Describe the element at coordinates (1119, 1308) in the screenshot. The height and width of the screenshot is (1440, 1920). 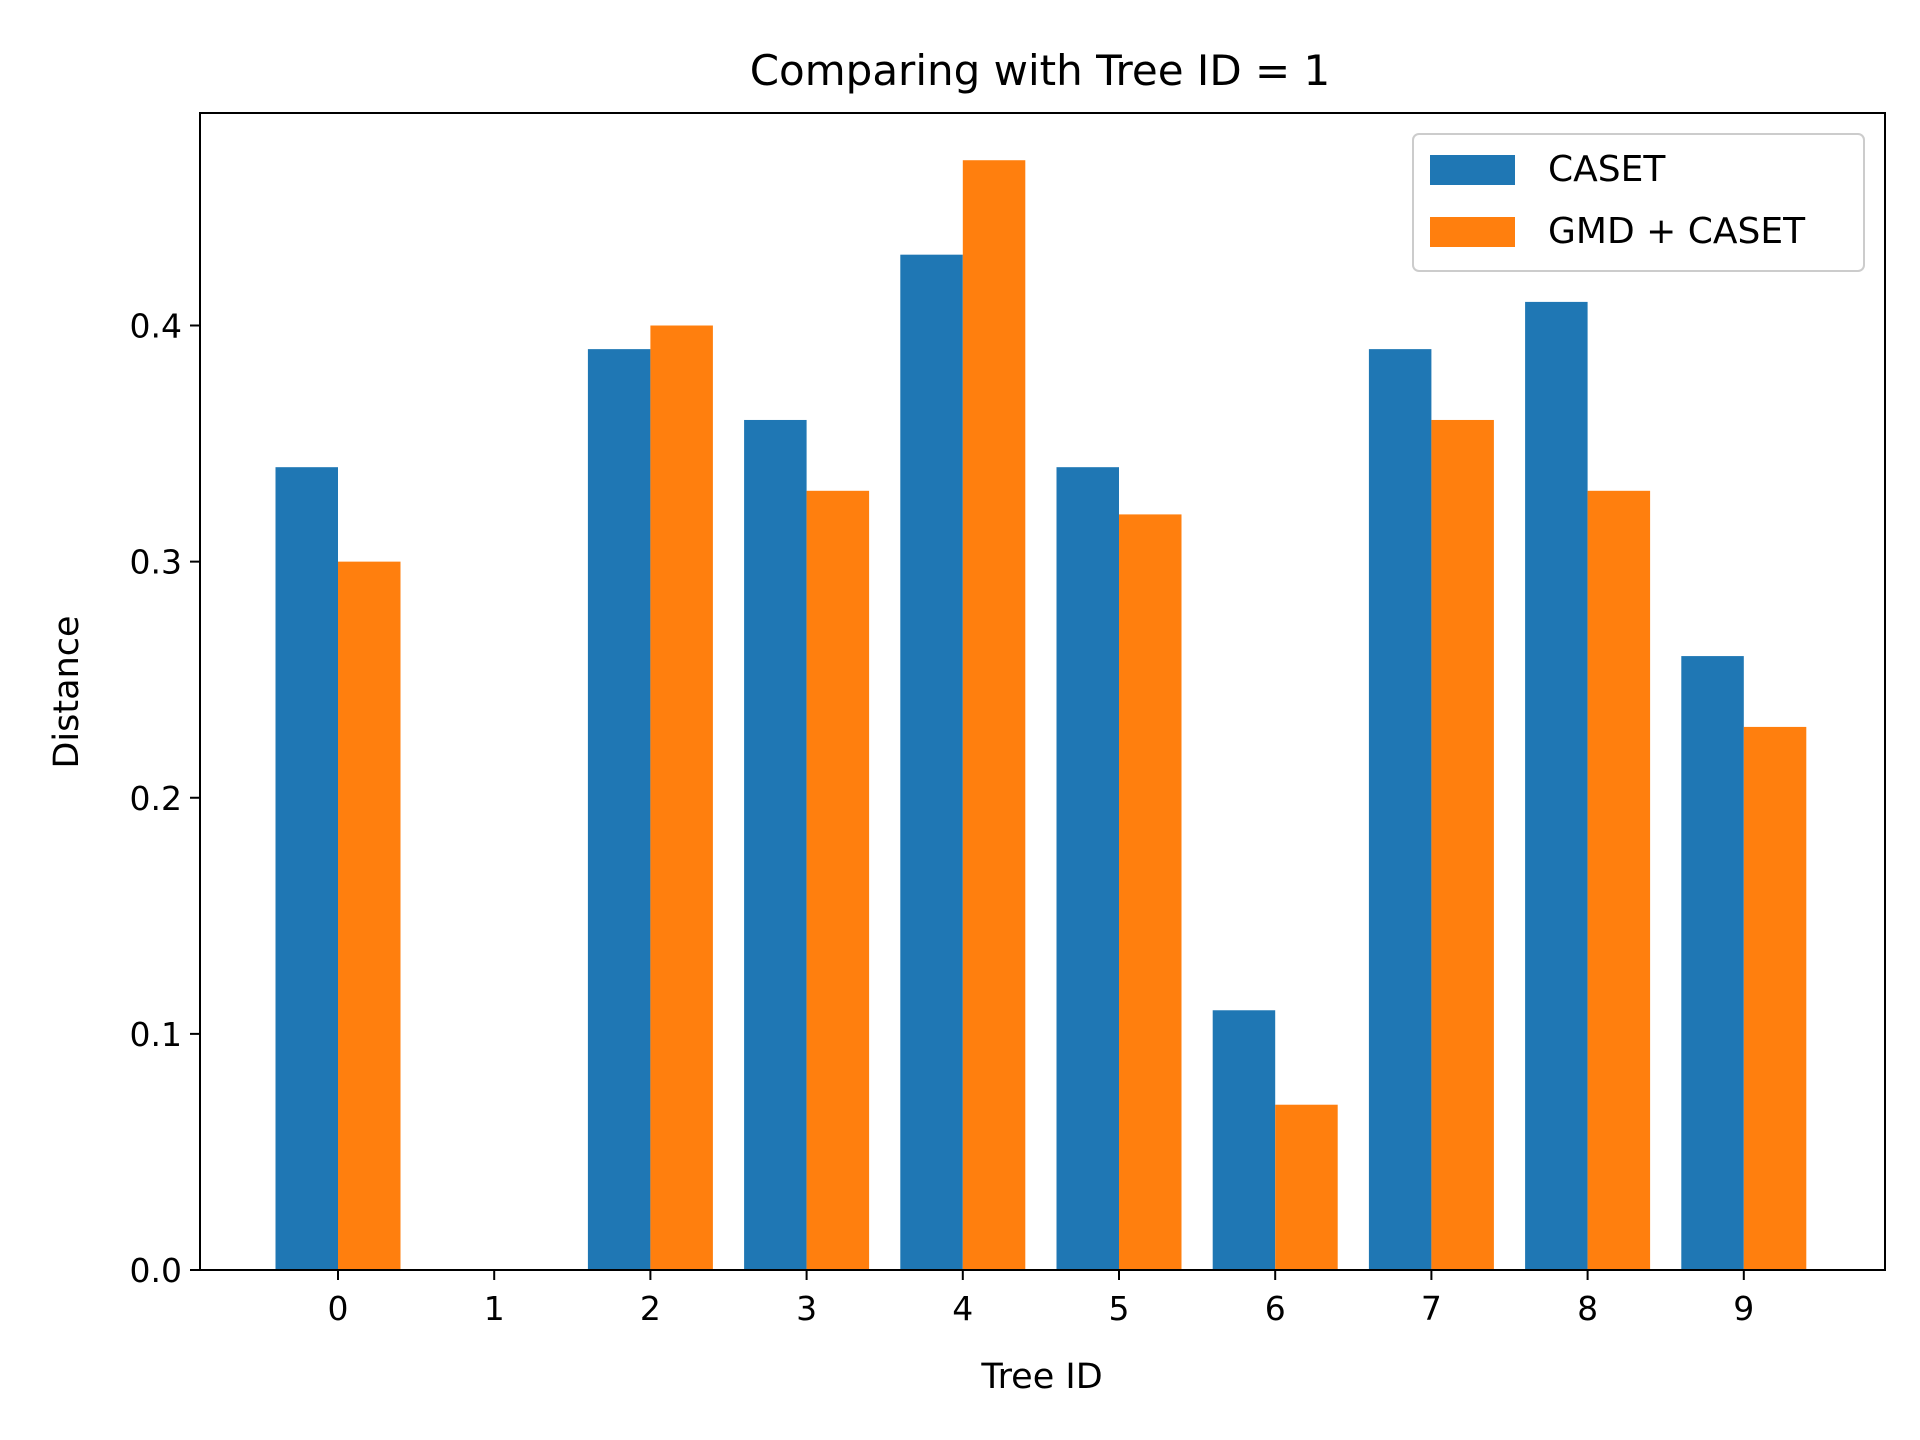
I see `x-tick-label-5: 5` at that location.